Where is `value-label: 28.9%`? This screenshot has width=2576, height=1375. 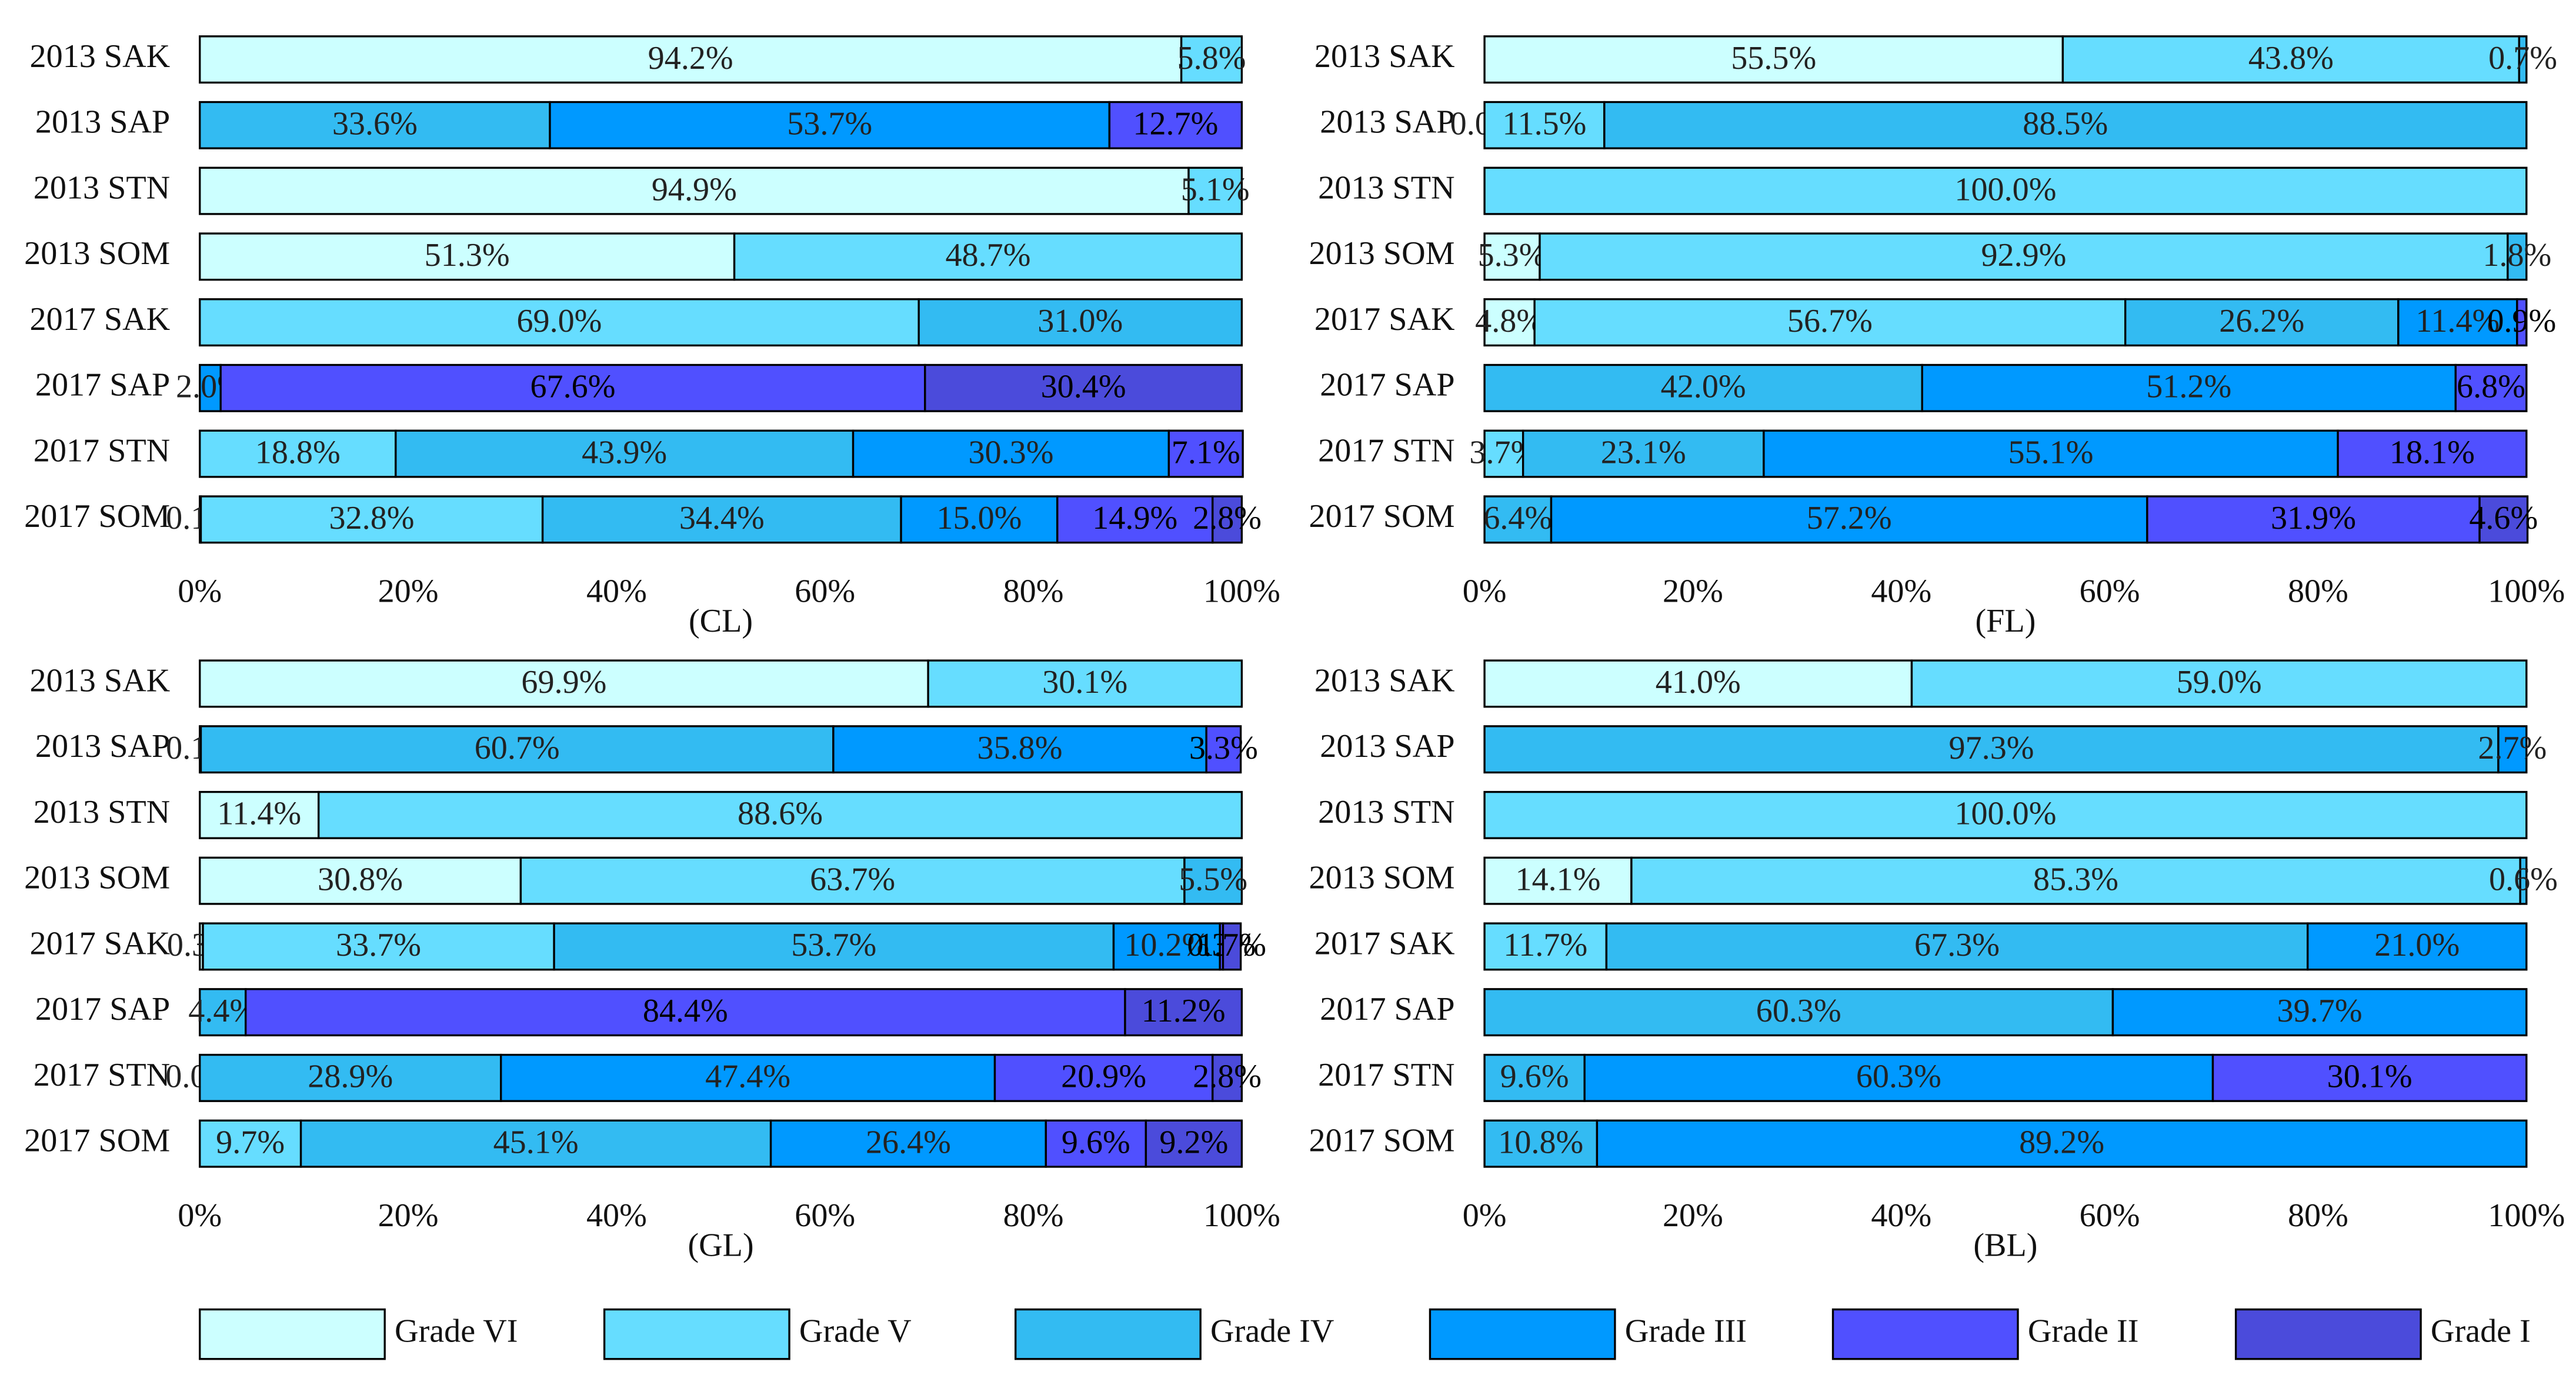
value-label: 28.9% is located at coordinates (350, 1077).